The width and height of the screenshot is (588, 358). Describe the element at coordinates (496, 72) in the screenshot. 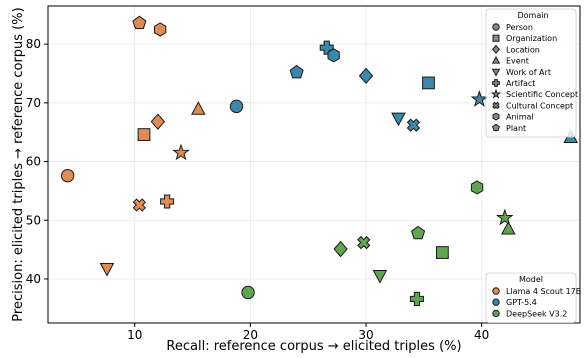

I see `domain-legend-marker-work-of-art` at that location.